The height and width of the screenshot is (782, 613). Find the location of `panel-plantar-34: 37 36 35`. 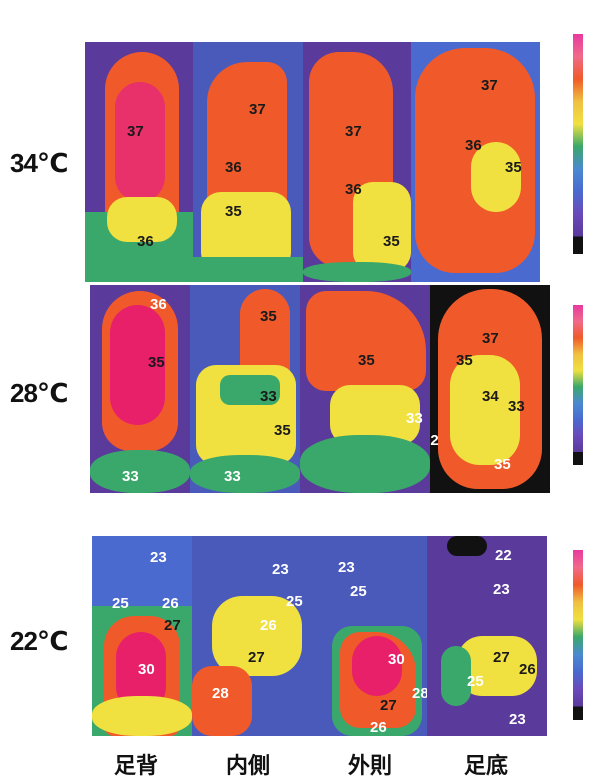

panel-plantar-34: 37 36 35 is located at coordinates (475, 162).